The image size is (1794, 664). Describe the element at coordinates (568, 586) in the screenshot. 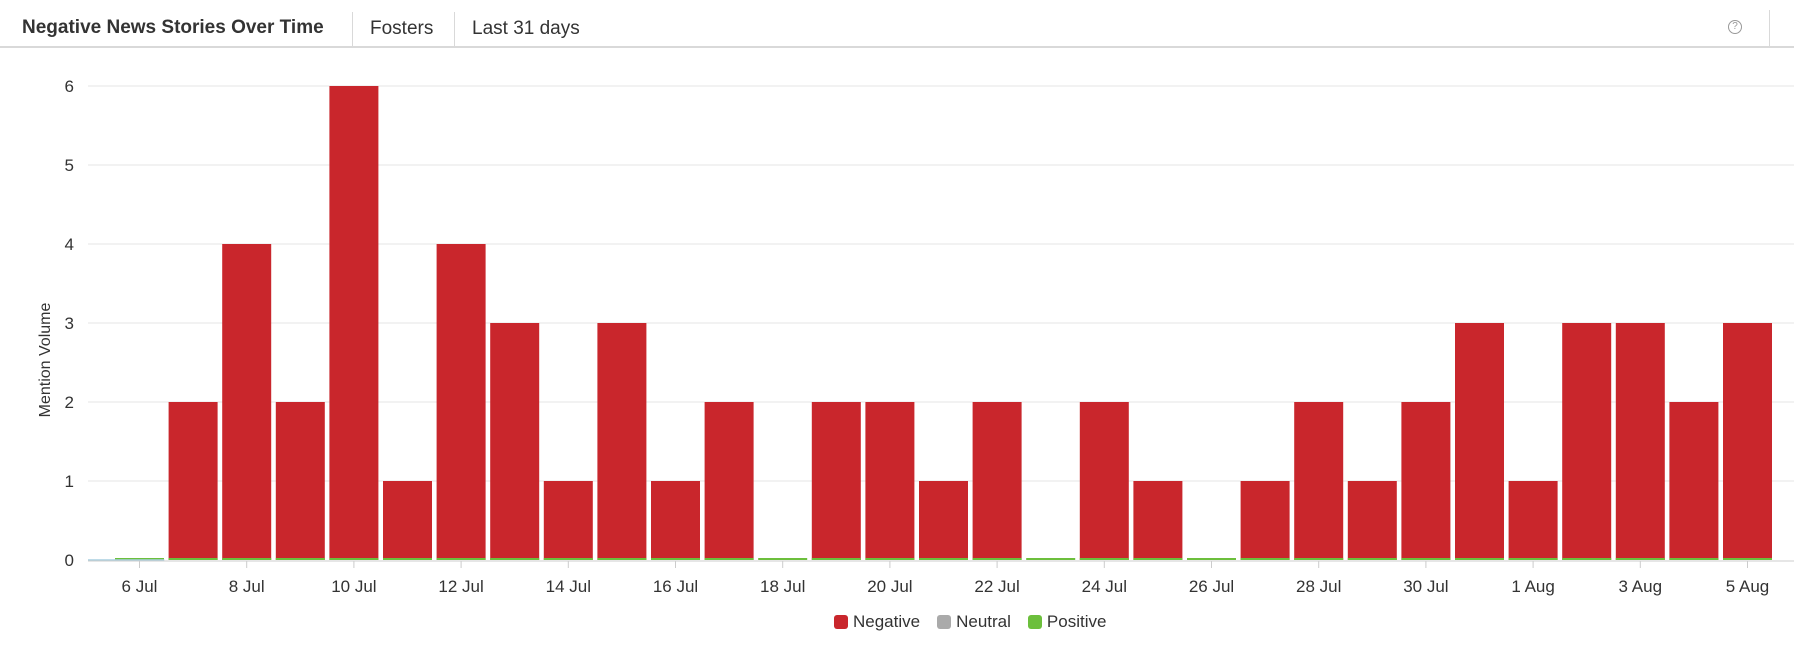

I see `x-tick-label: 14 Jul` at that location.